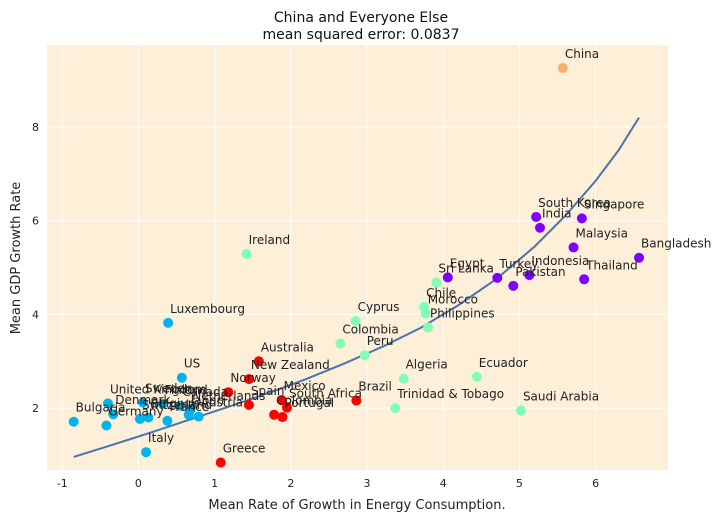  I want to click on point-label: United Kingdom, so click(158, 389).